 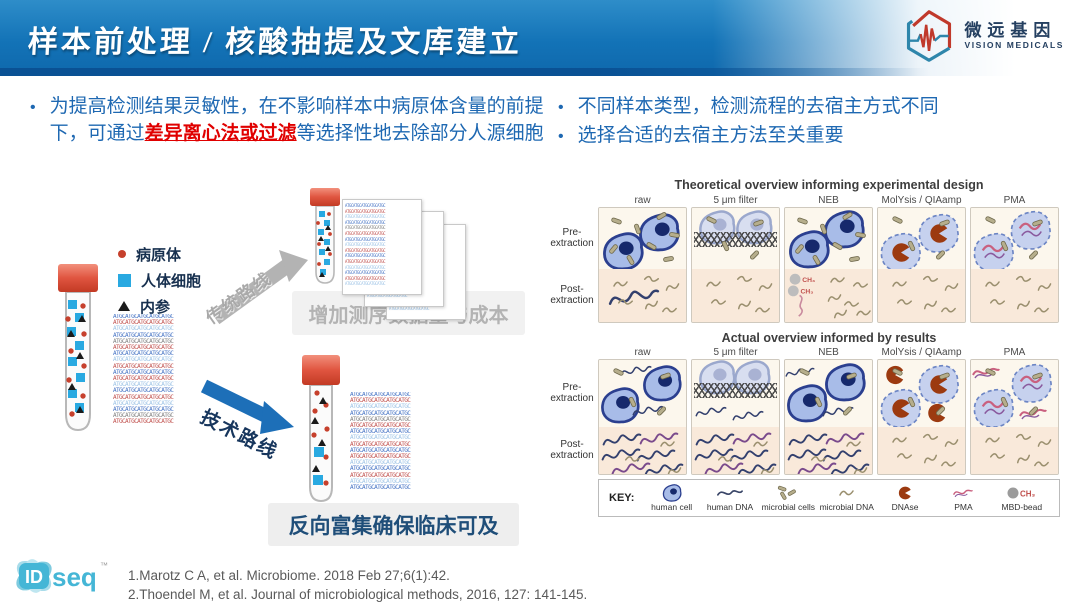 What do you see at coordinates (325, 238) in the screenshot?
I see `sample-tube-traditional` at bounding box center [325, 238].